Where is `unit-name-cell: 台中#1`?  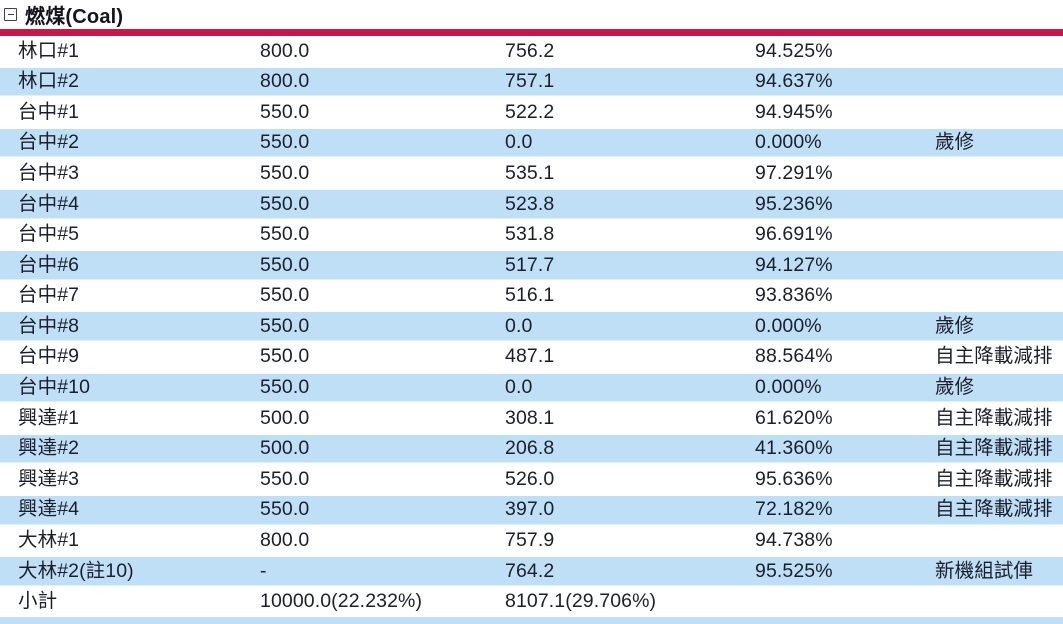
unit-name-cell: 台中#1 is located at coordinates (49, 111).